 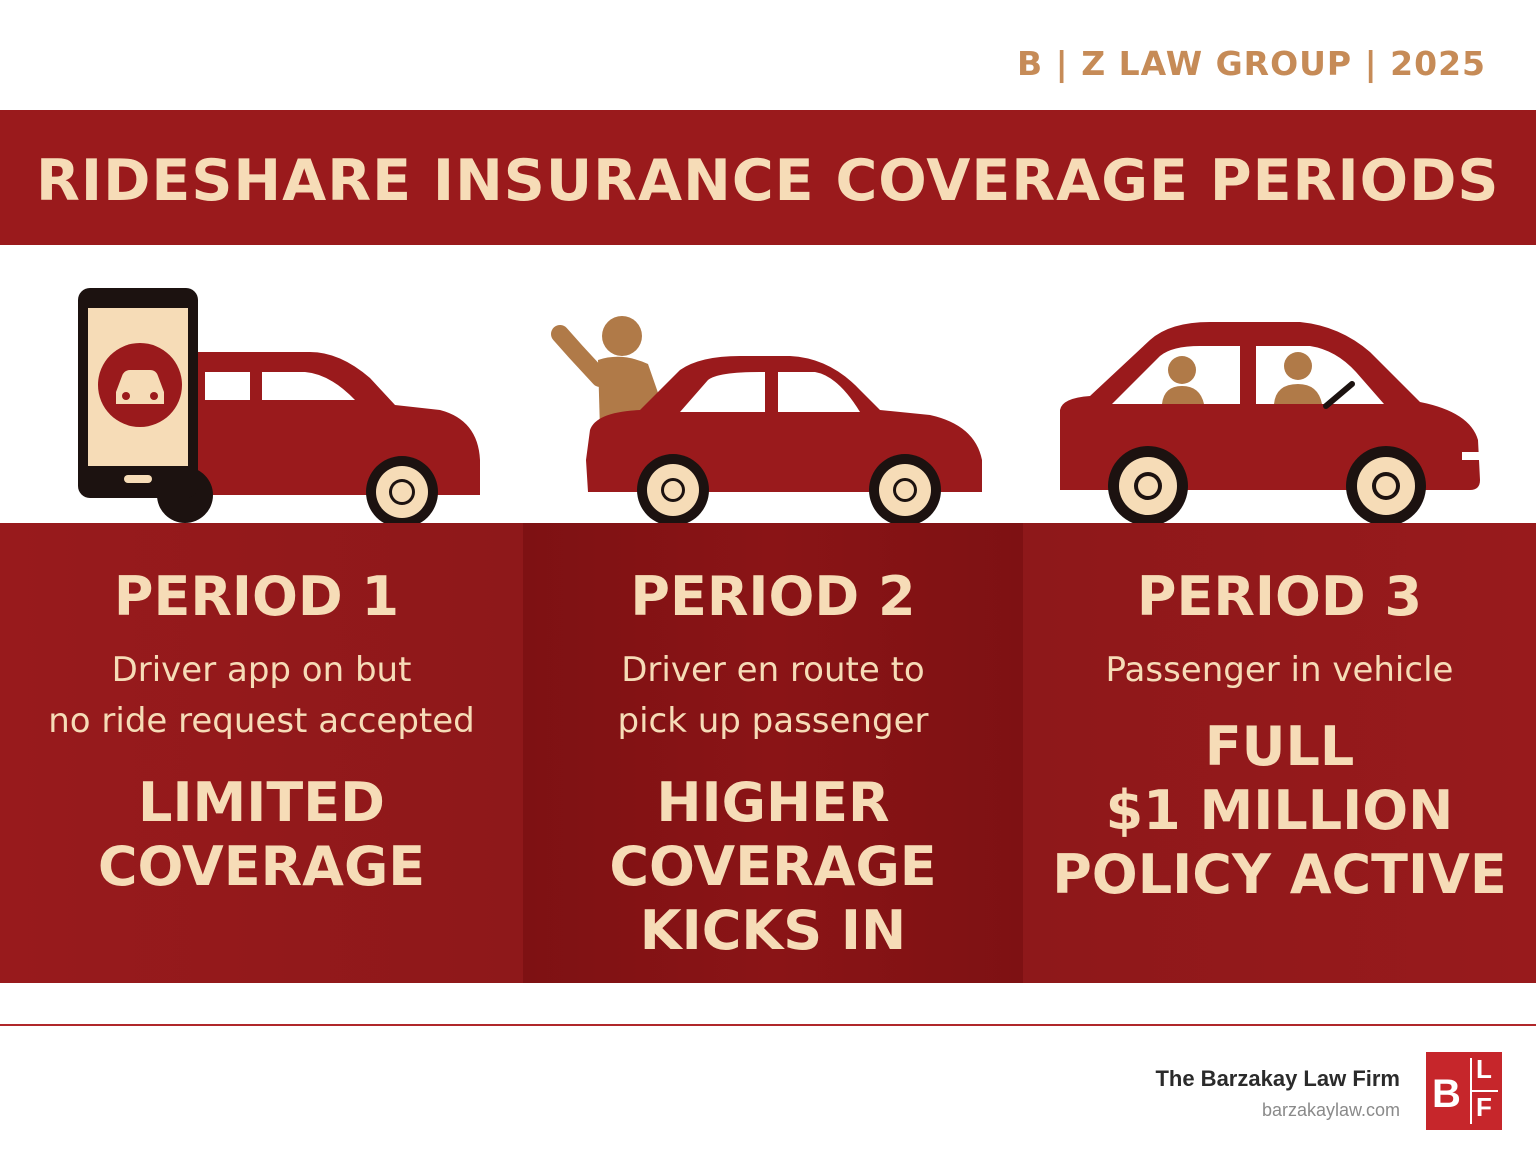 What do you see at coordinates (138, 393) in the screenshot?
I see `smartphone-icon` at bounding box center [138, 393].